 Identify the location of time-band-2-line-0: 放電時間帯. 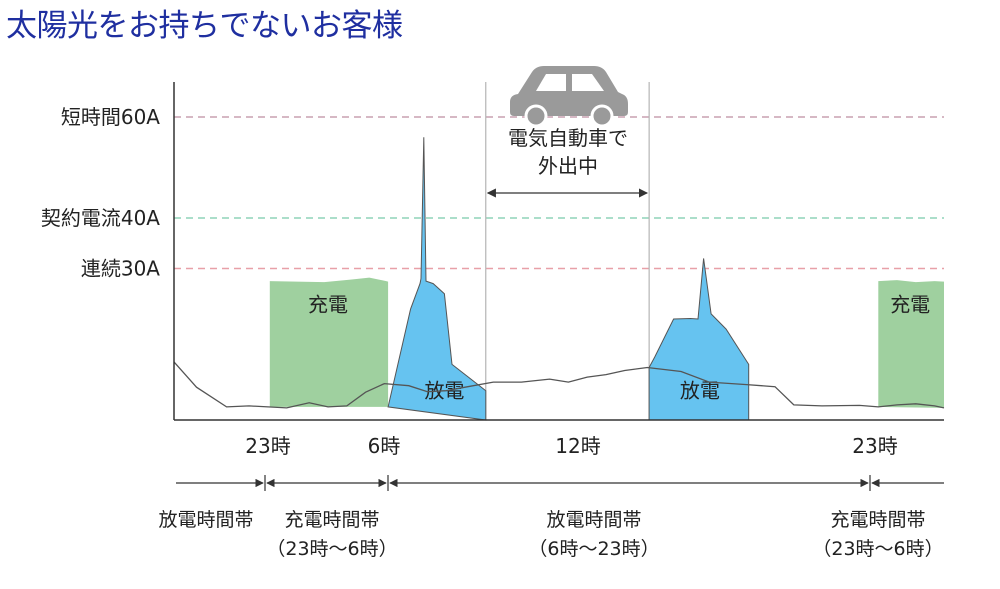
(593, 520).